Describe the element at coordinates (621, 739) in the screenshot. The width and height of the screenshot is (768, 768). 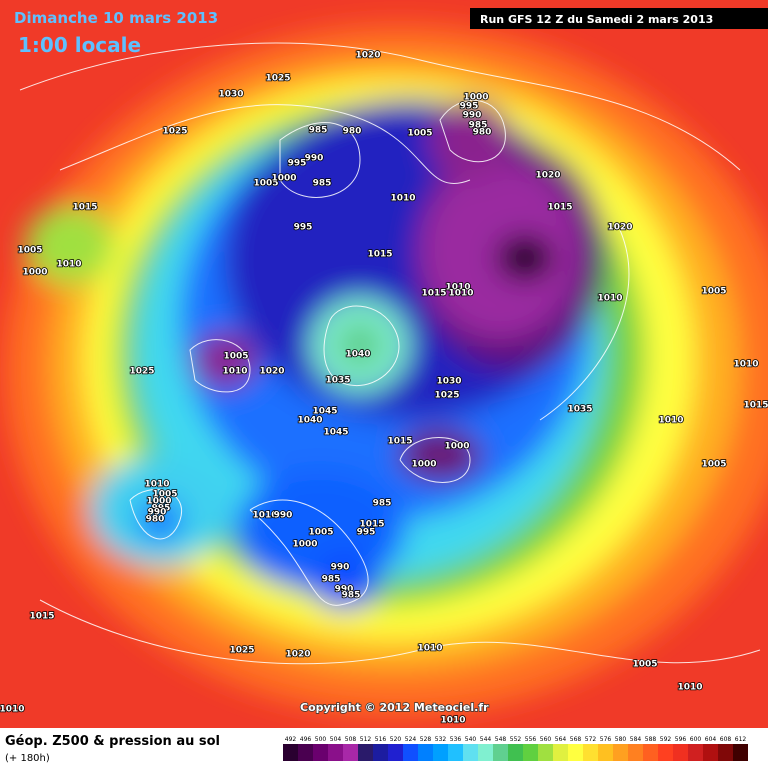
I see `colorbar-label: 580` at that location.